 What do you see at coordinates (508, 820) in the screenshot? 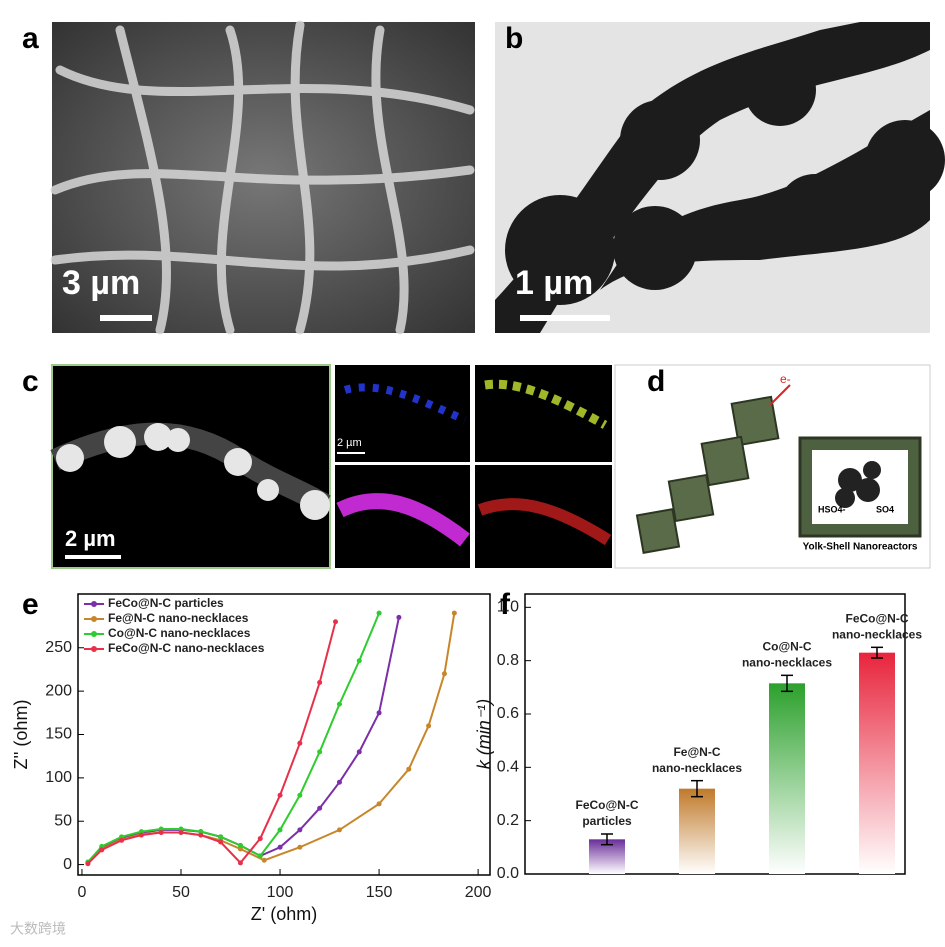
I see `y-tick-label: 0.2` at bounding box center [508, 820].